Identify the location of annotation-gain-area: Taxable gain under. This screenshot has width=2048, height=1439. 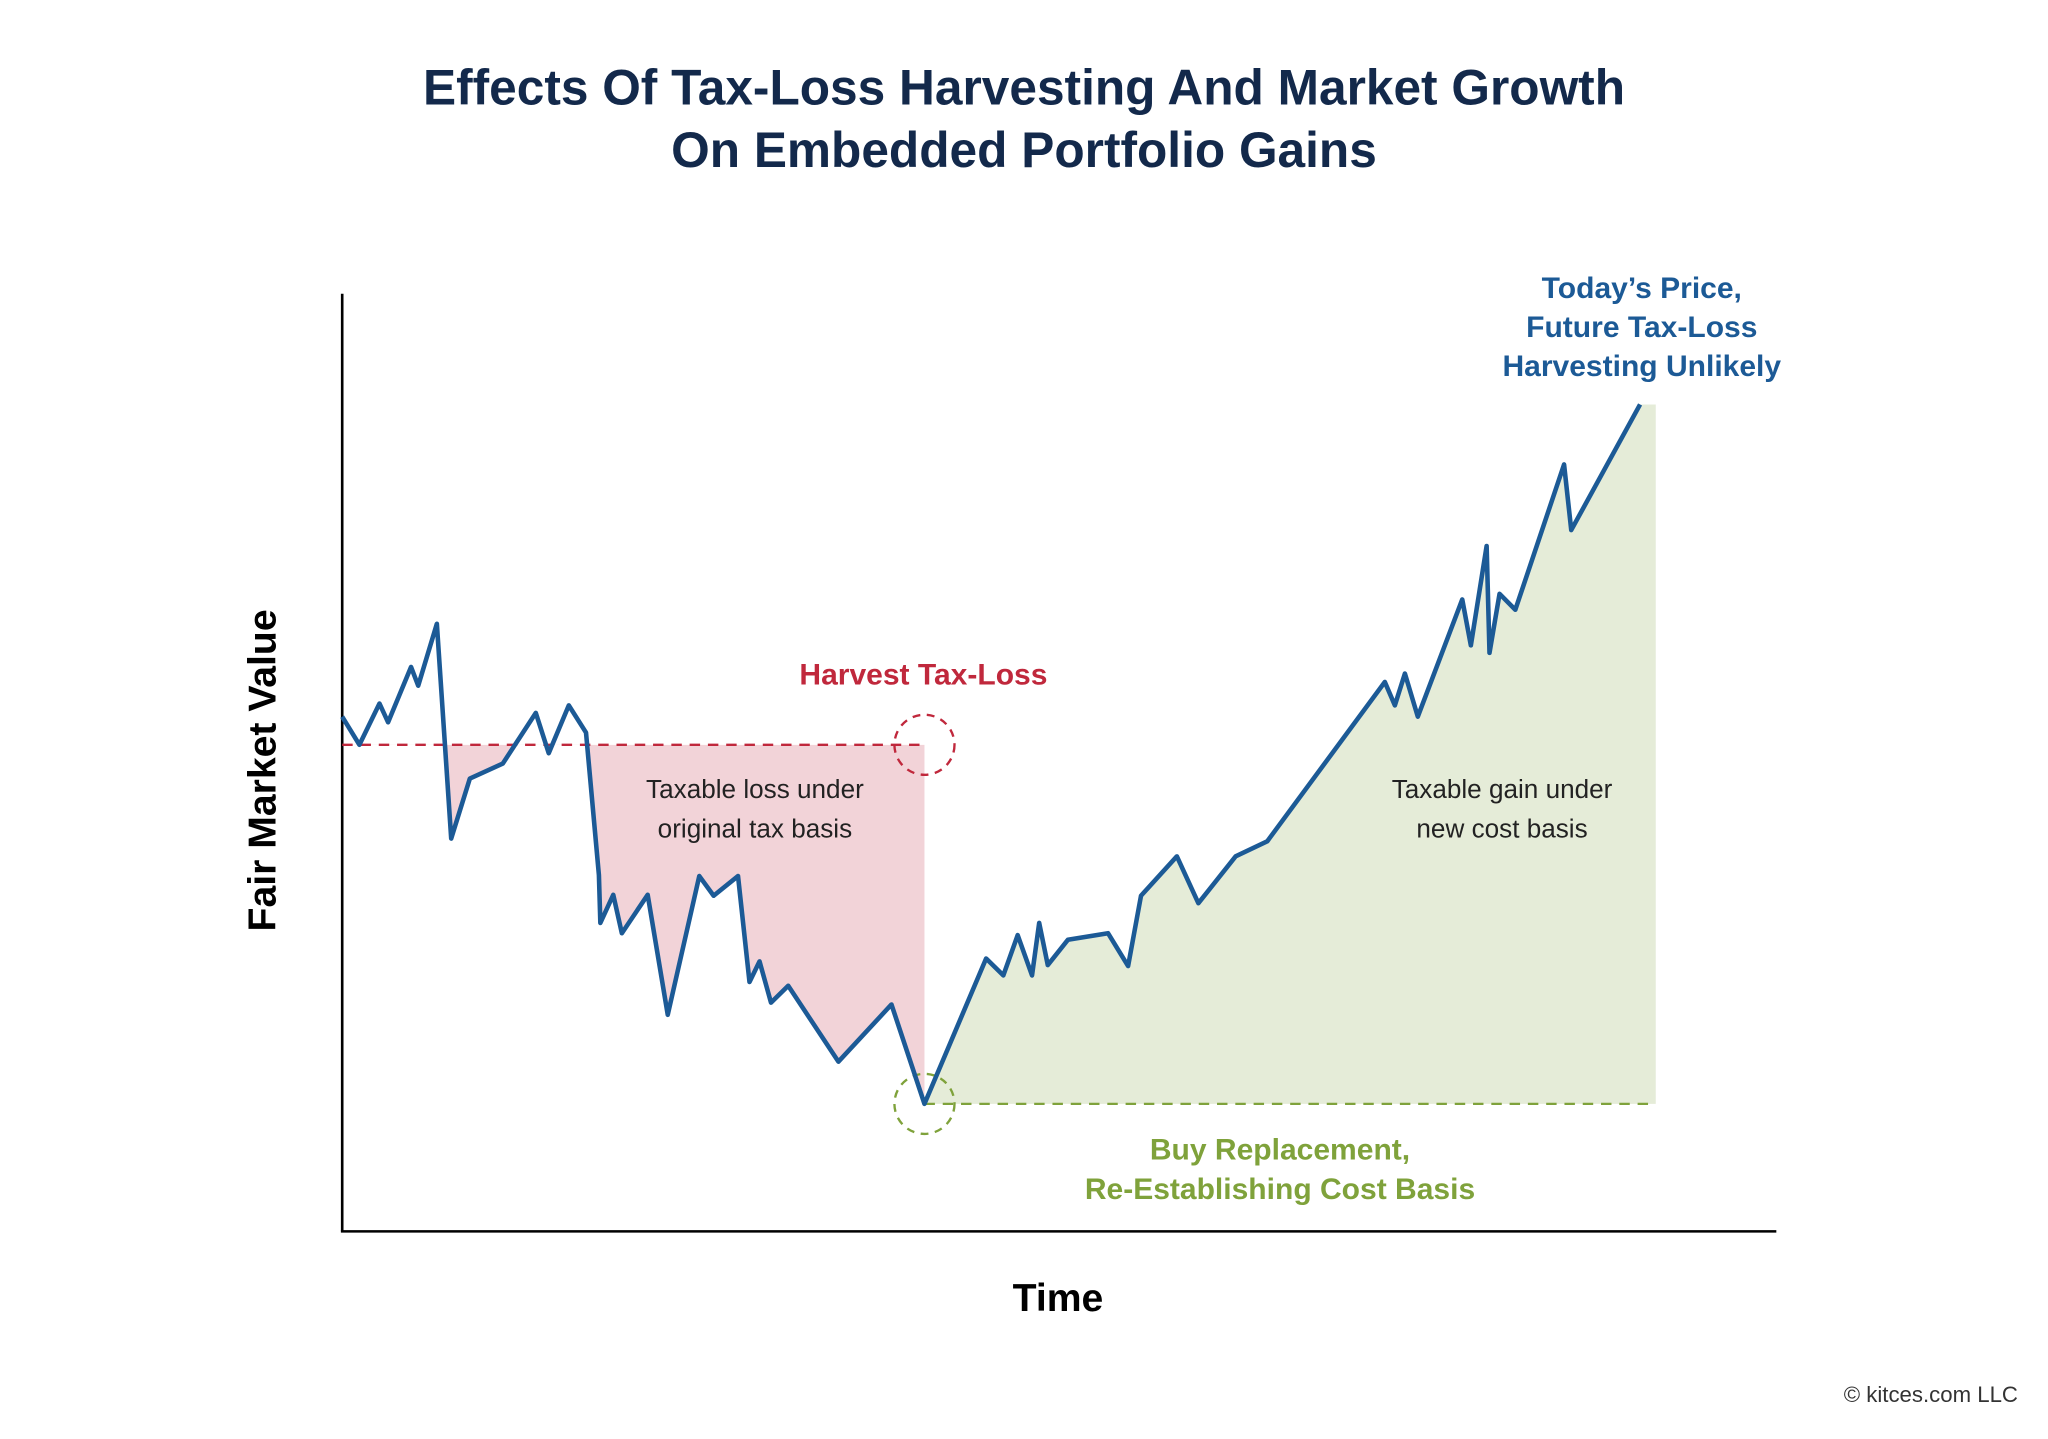
(1502, 789).